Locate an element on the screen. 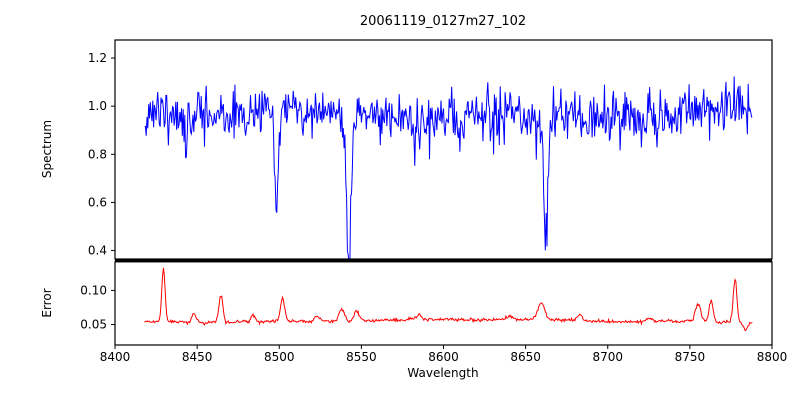  spectrum-y-tick-label: 1.0 is located at coordinates (97, 106).